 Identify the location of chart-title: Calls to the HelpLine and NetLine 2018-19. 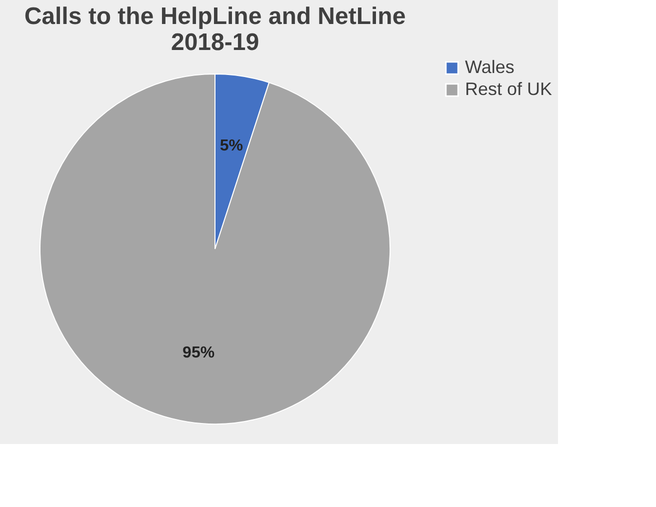
(215, 29).